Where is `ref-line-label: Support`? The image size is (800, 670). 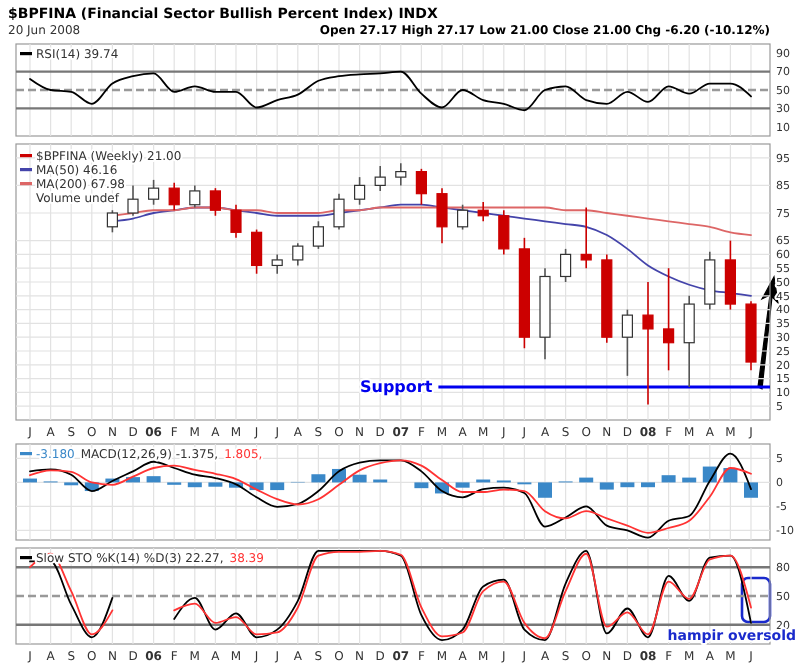
ref-line-label: Support is located at coordinates (396, 387).